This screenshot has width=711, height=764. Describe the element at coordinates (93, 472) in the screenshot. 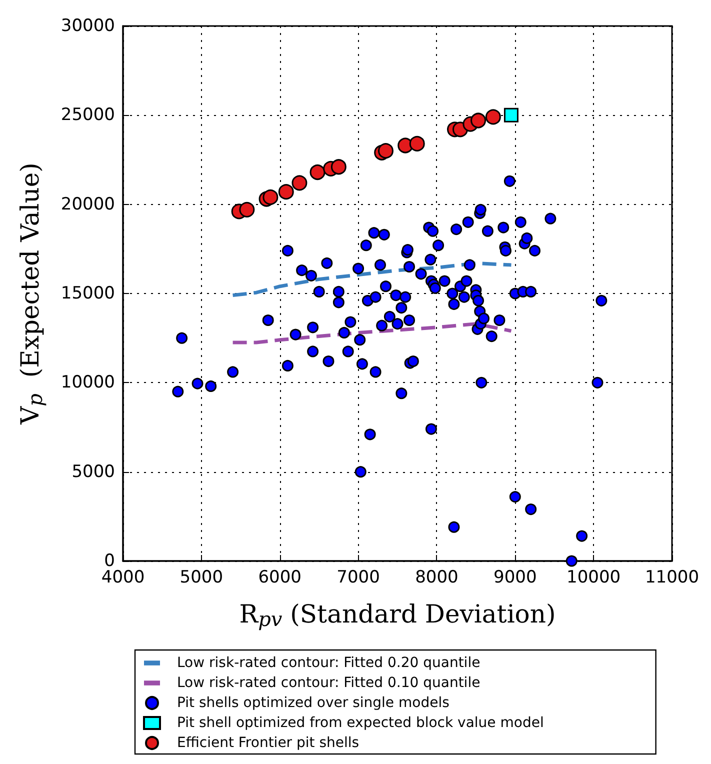

I see `y-tick-label: 5000` at that location.